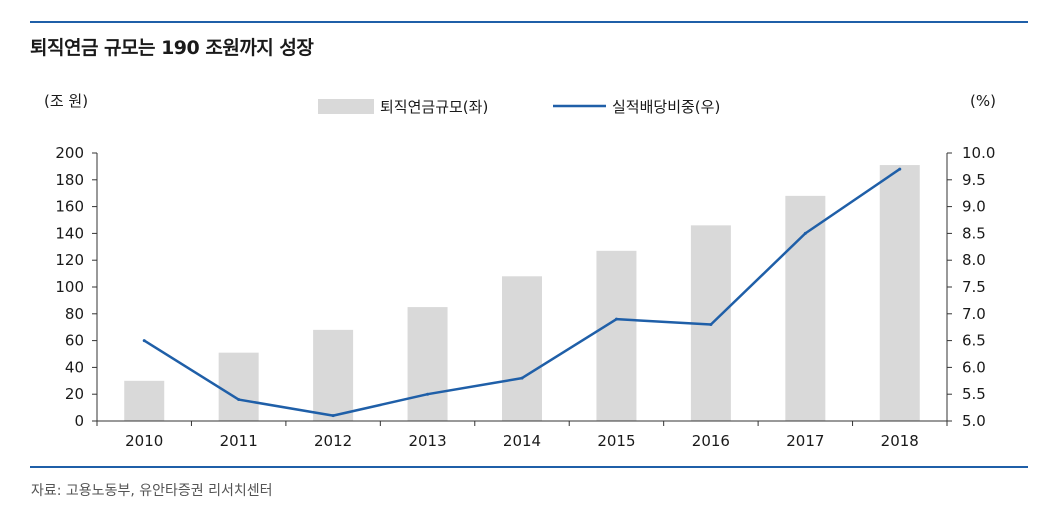 This screenshot has width=1063, height=518. I want to click on y-right-tick-label: 8.0, so click(974, 260).